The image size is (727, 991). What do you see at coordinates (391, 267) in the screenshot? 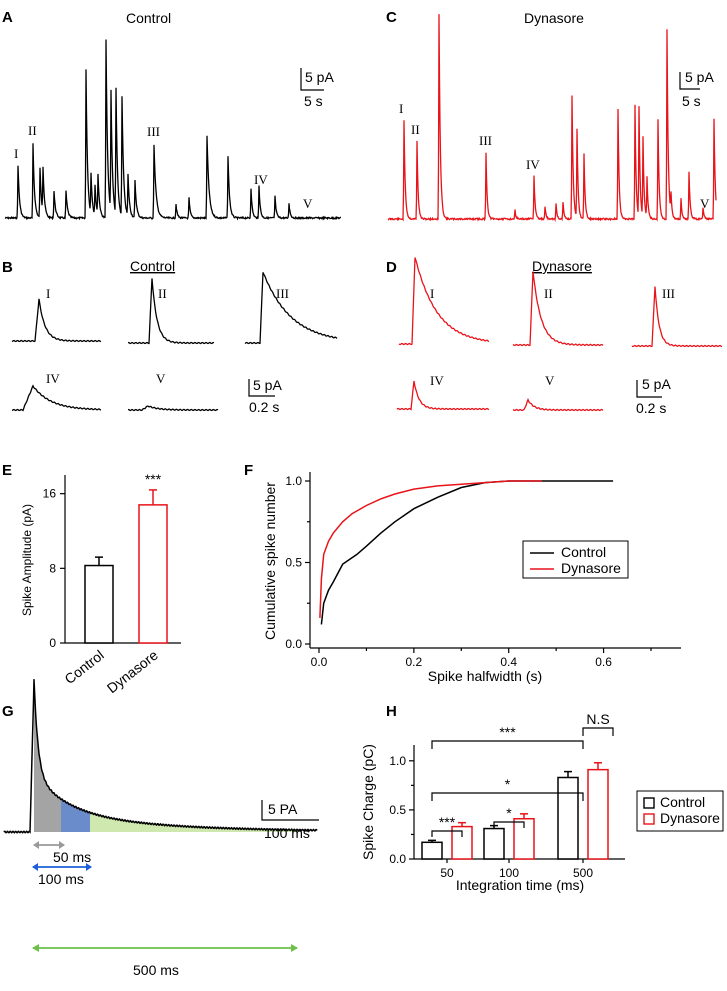
I see `panel-label-d: D` at bounding box center [391, 267].